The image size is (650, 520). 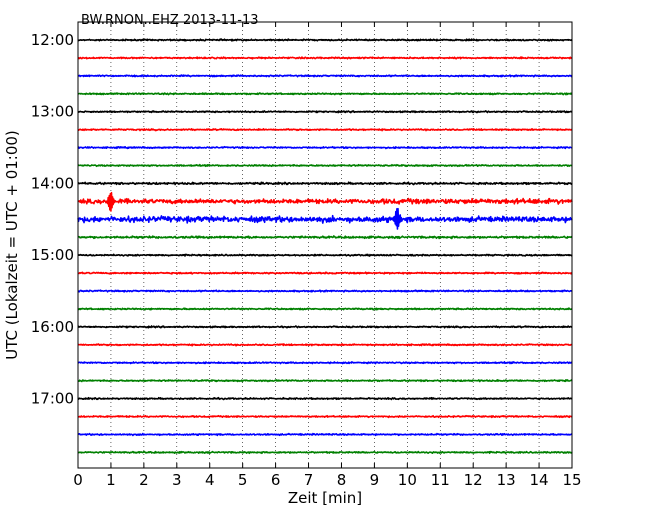 I want to click on y-tick-label: 12:00, so click(x=52, y=40).